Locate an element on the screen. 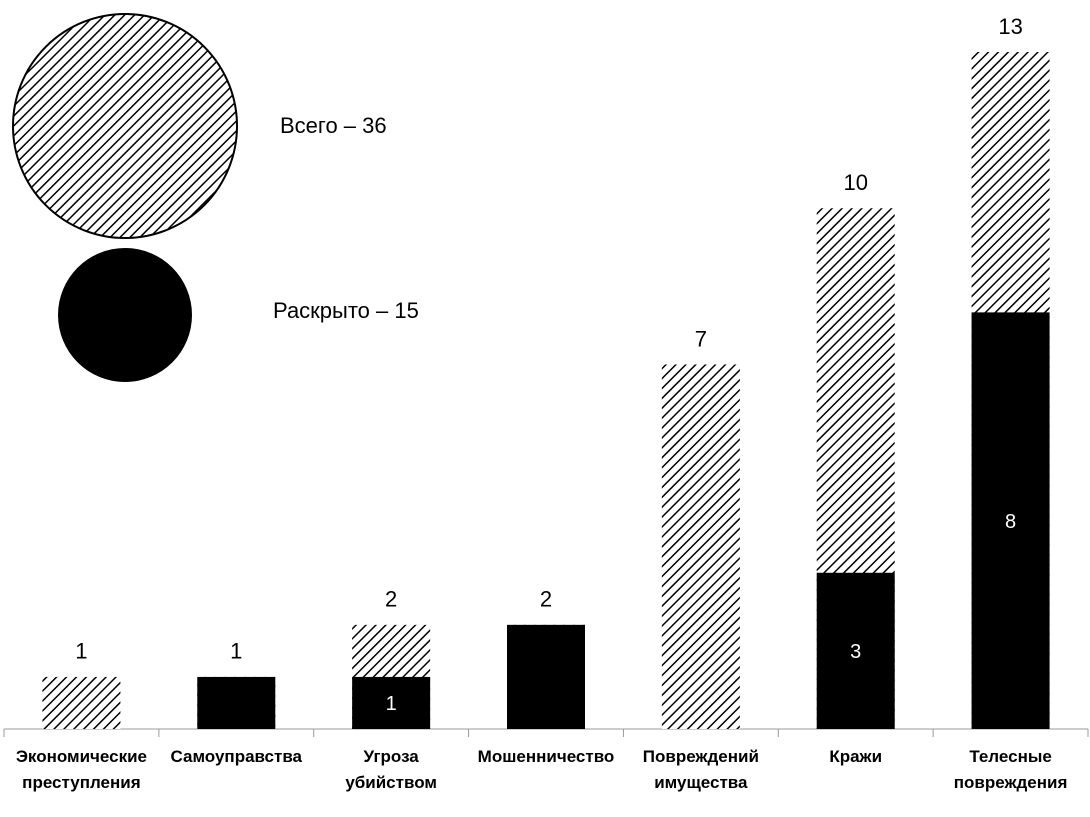 Image resolution: width=1090 pixels, height=817 pixels. x-tick-label: Повреждений имущества is located at coordinates (700, 769).